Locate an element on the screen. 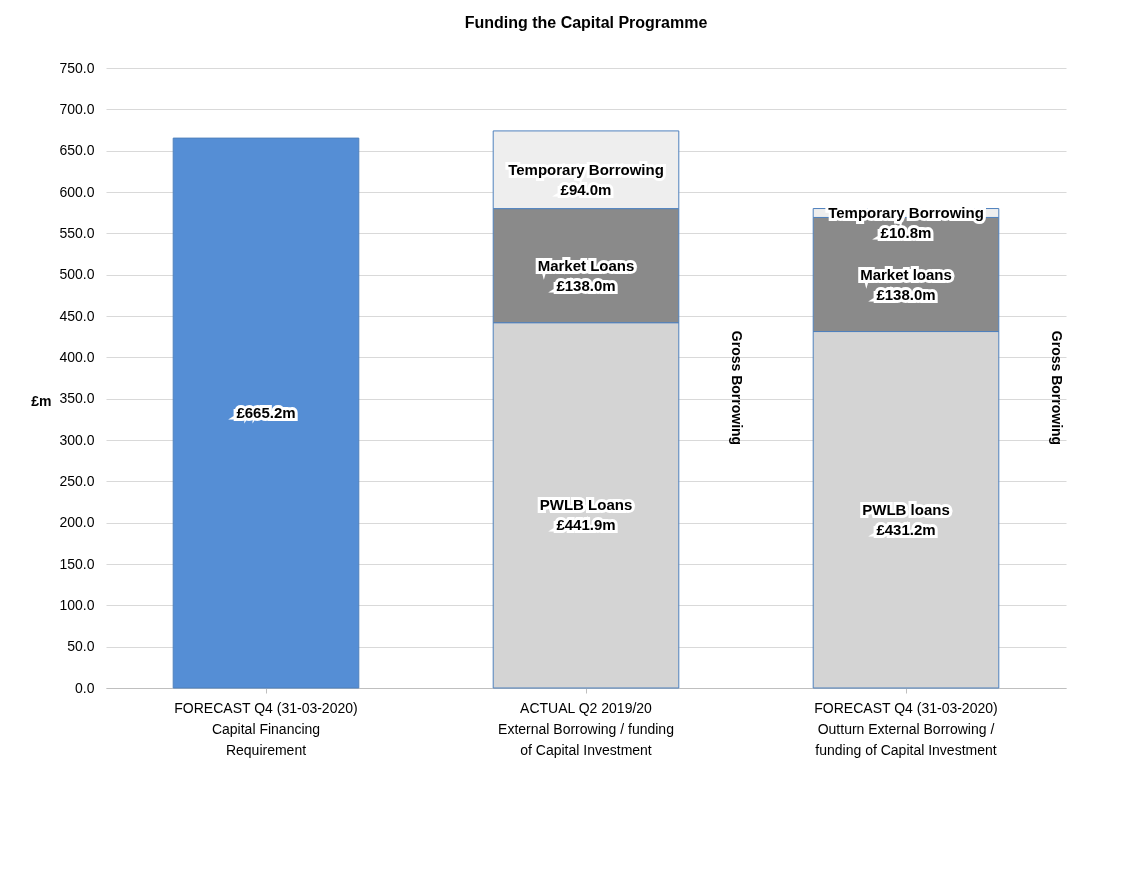  y-tick-label: 550.0 is located at coordinates (77, 232).